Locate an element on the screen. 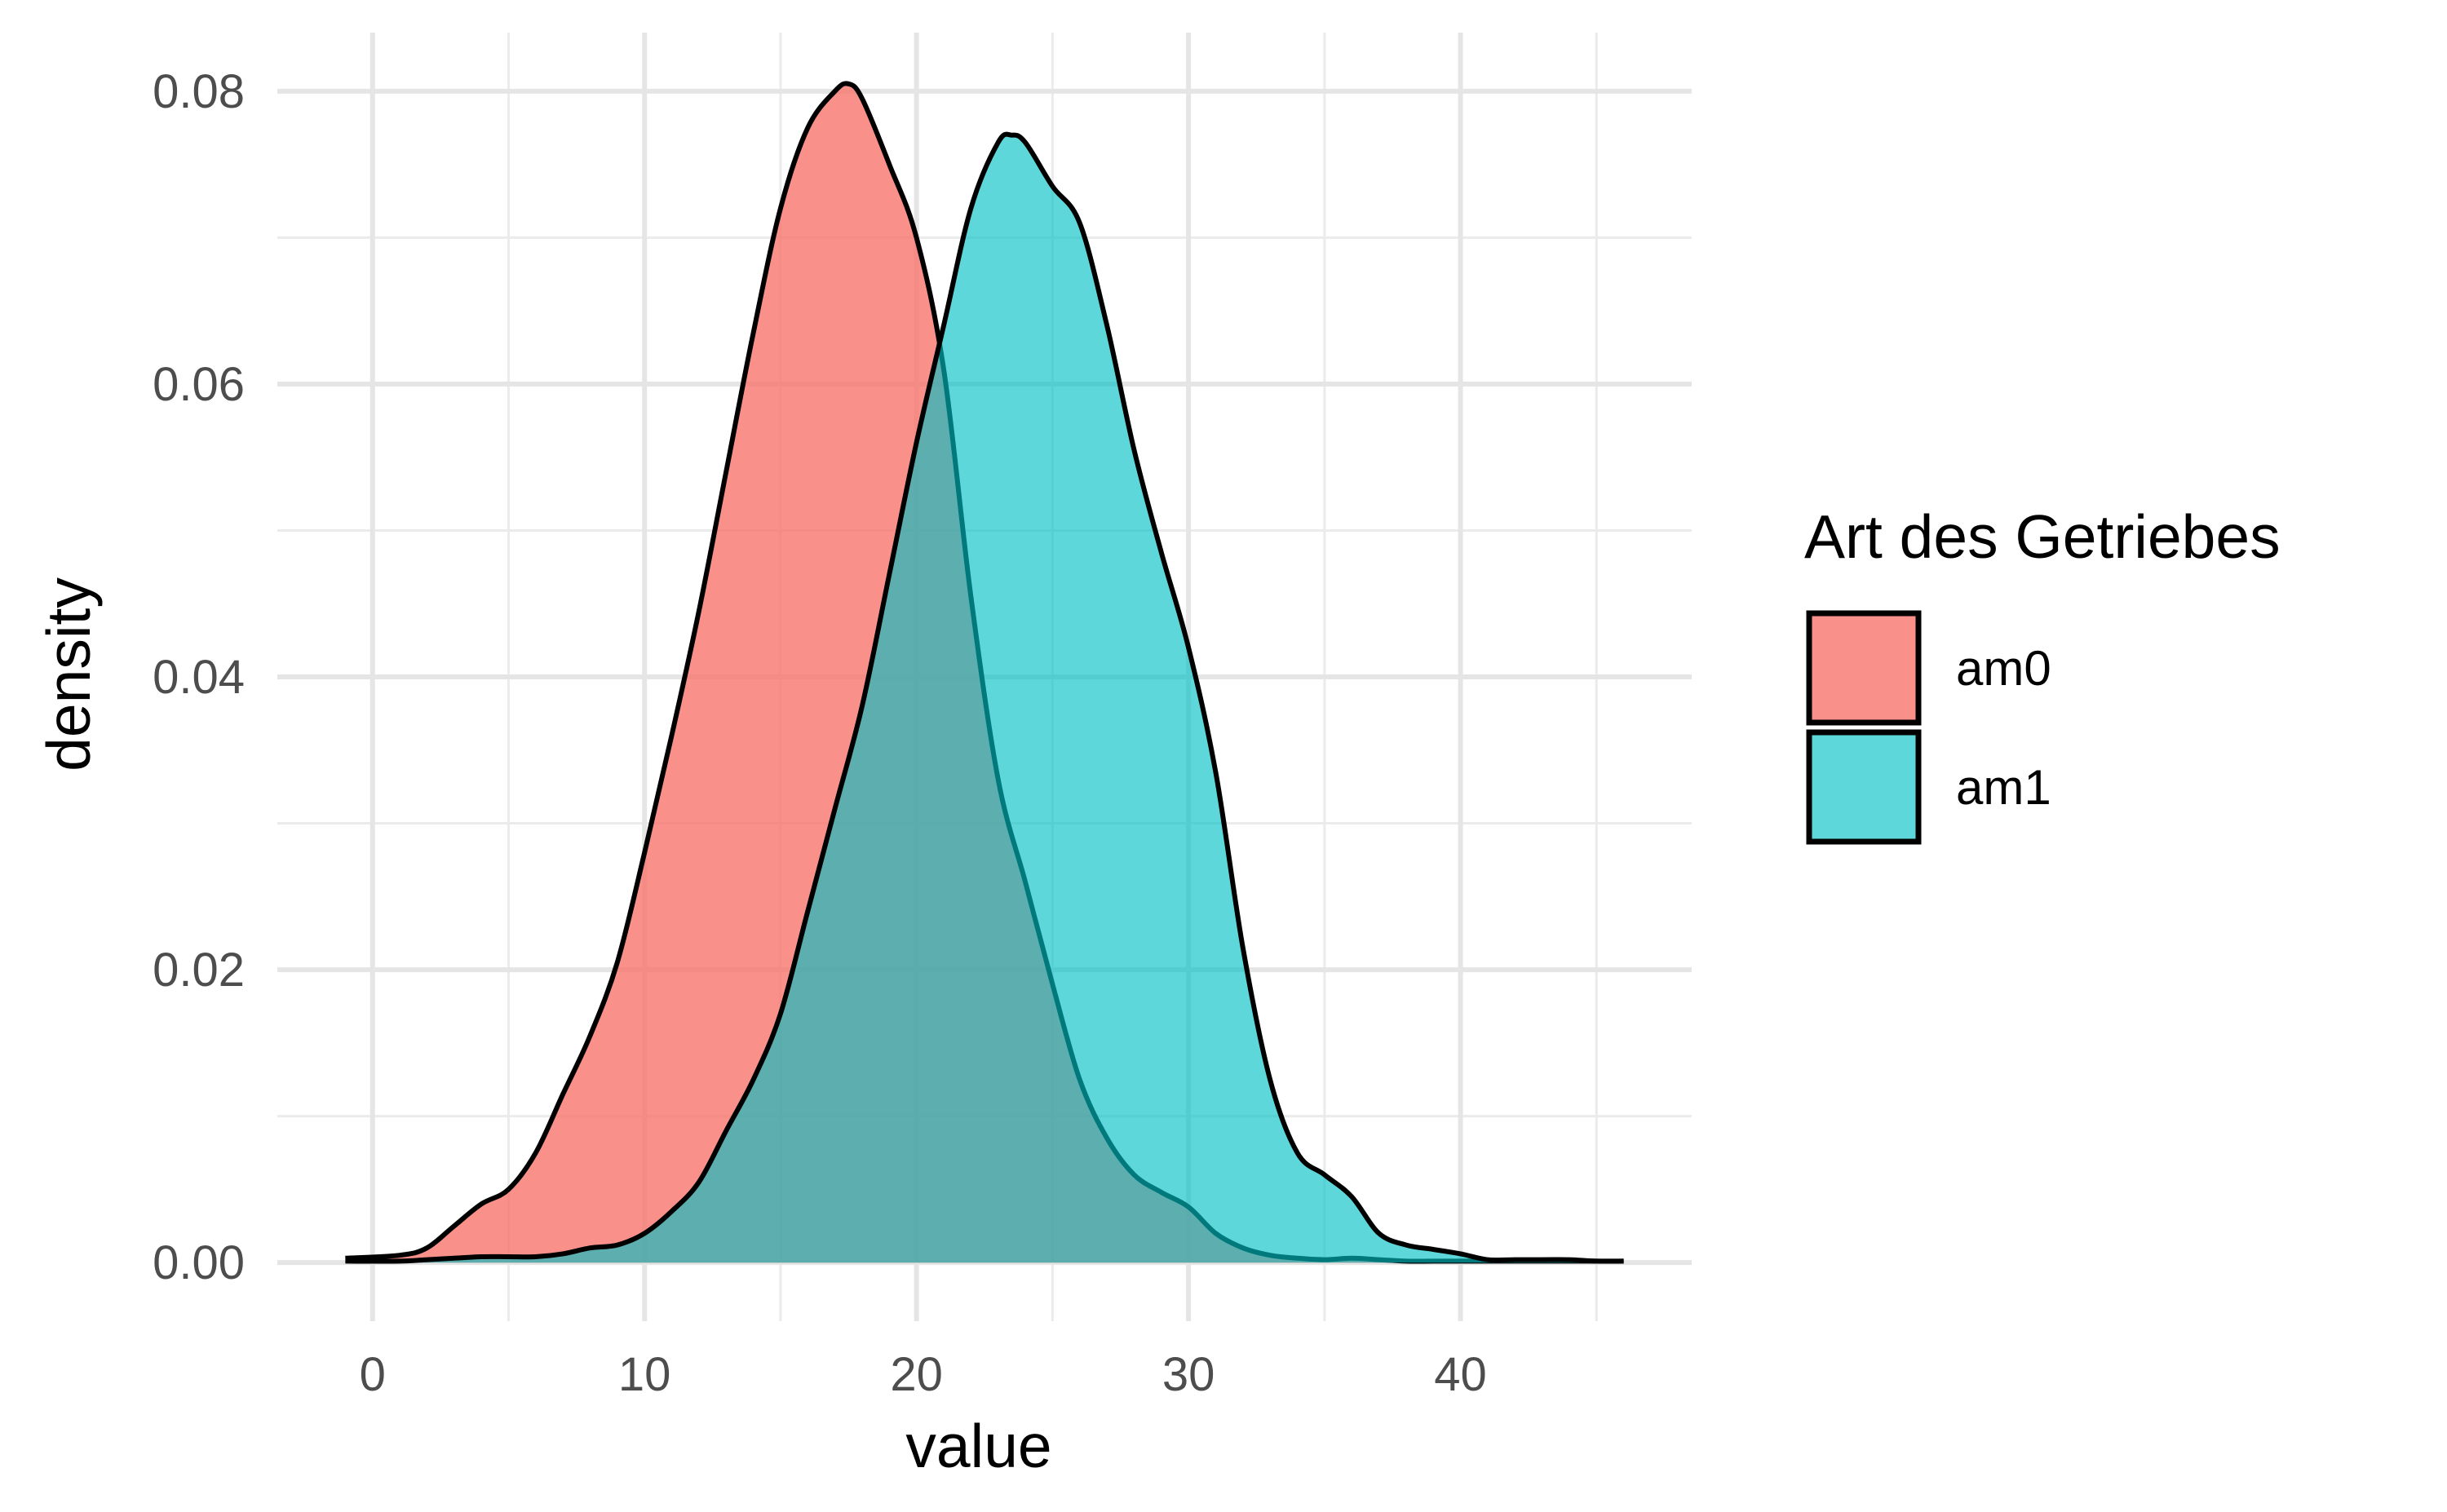  y-tick-label: 0.04 is located at coordinates (199, 677).